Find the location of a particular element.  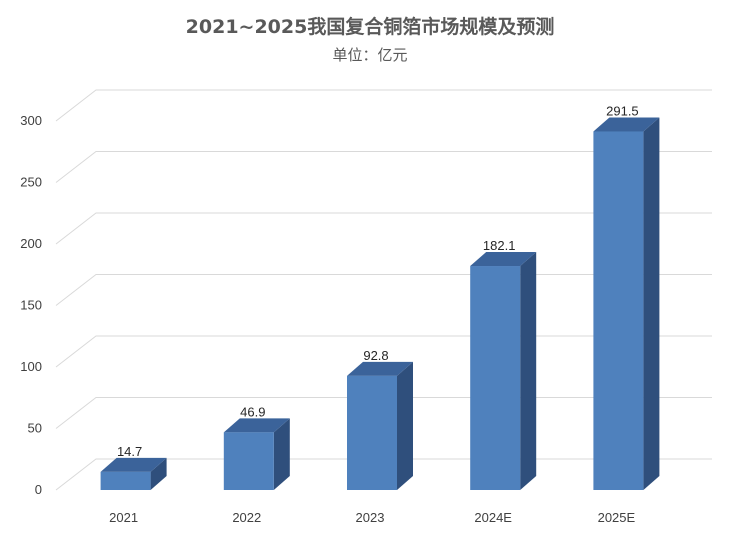

y-axis: 0 50 100 150 200 250 300 is located at coordinates (31, 305).